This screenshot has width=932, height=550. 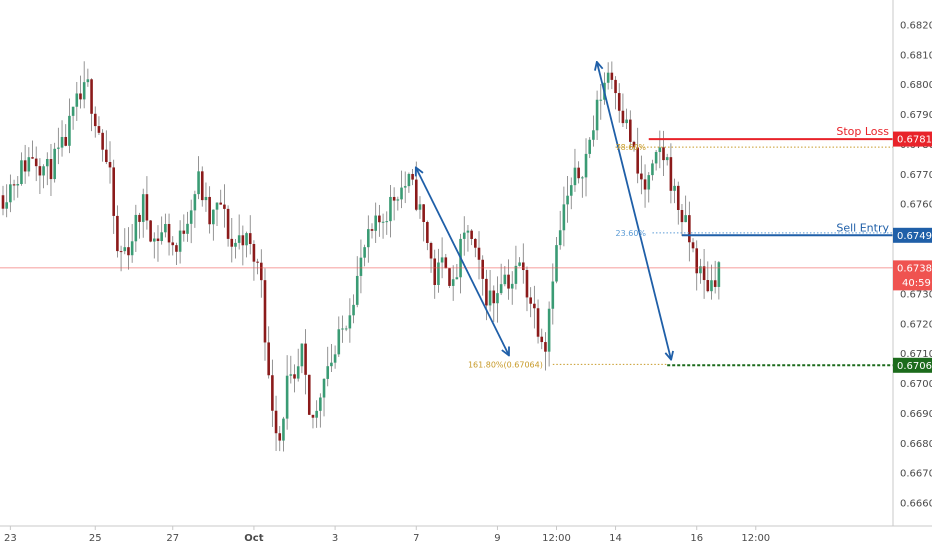 I want to click on fib-1618-label: 161.80%(0.67064), so click(x=505, y=364).